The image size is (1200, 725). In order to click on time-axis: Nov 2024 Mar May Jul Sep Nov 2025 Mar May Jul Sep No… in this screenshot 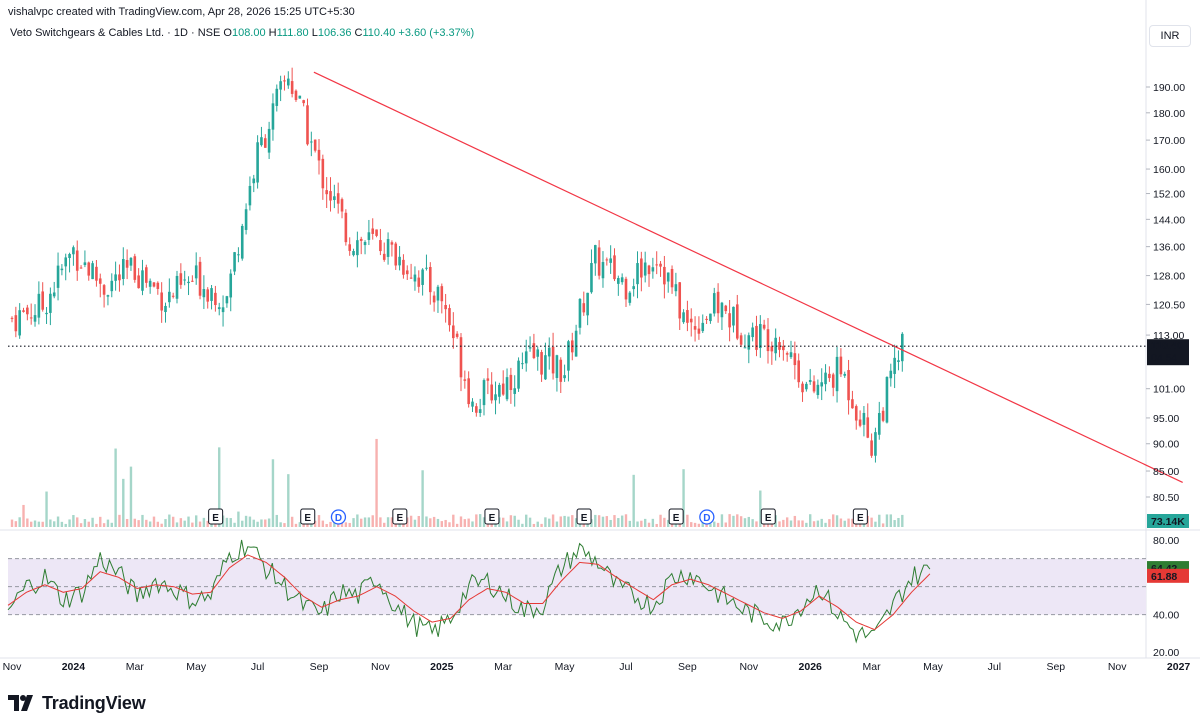, I will do `click(597, 667)`.